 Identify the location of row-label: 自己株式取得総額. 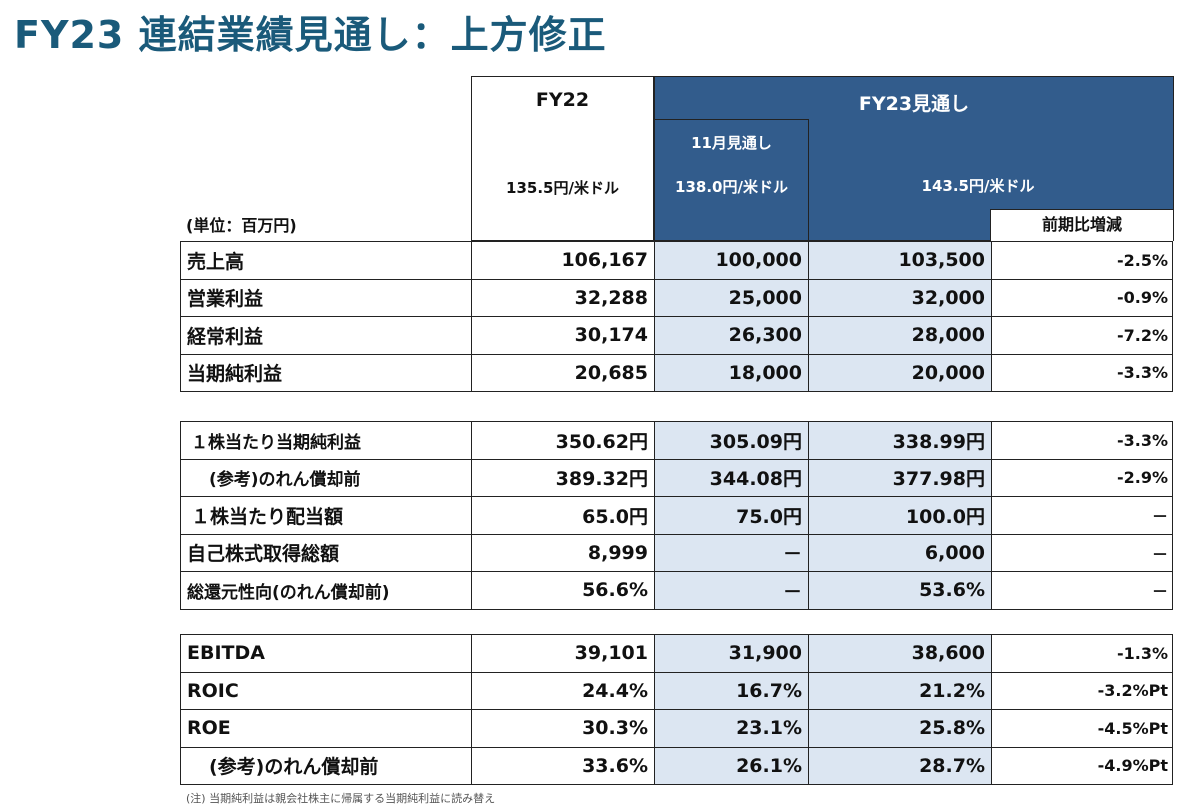
(326, 552).